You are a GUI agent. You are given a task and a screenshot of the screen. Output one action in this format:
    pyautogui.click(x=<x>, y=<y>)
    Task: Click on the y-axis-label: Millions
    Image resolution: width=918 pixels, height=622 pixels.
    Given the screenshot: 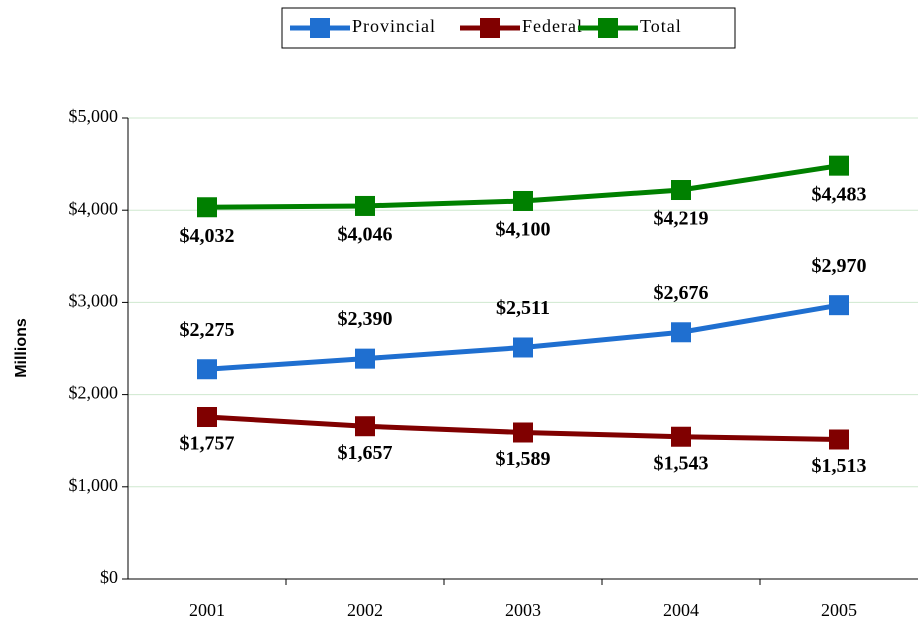 What is the action you would take?
    pyautogui.click(x=21, y=348)
    